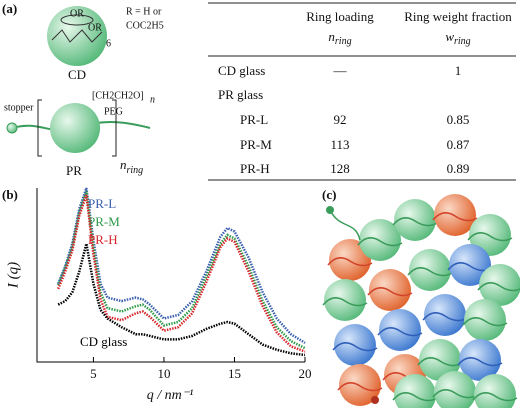 The image size is (520, 408). Describe the element at coordinates (329, 194) in the screenshot. I see `panel-label: (c)` at that location.